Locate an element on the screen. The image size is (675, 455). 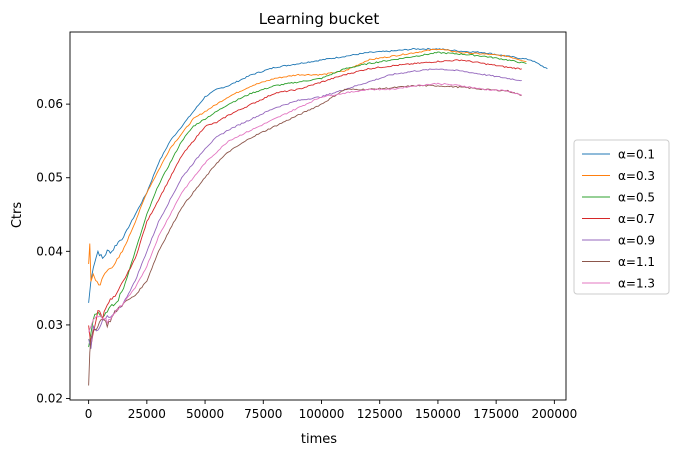
y-axis: 0.02 0.03 0.04 0.05 0.06 is located at coordinates (53, 251).